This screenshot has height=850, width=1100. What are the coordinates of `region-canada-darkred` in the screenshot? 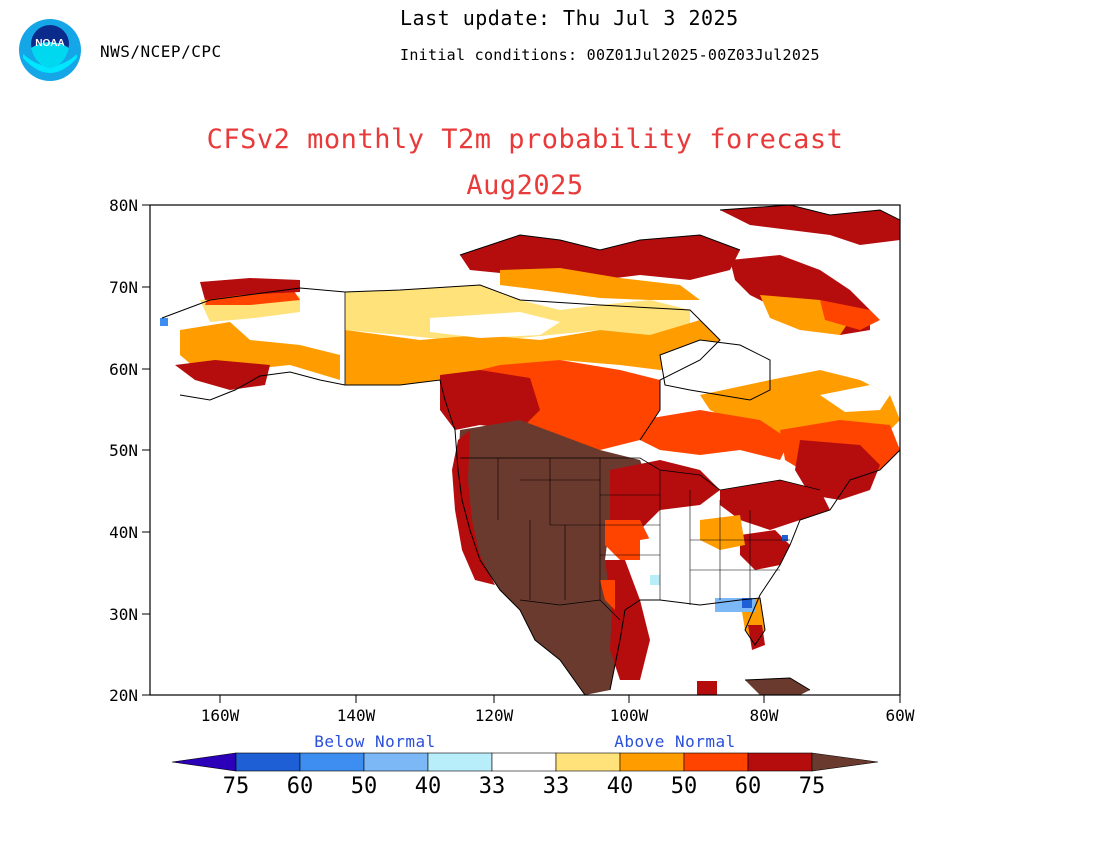 It's located at (490, 400).